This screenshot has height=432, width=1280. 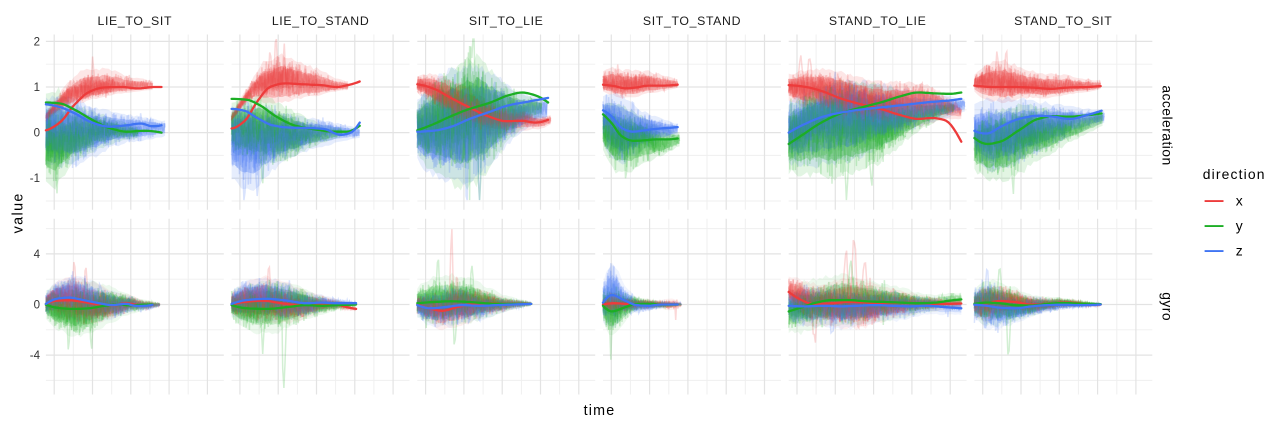 I want to click on svg-text: 2, so click(x=37, y=42).